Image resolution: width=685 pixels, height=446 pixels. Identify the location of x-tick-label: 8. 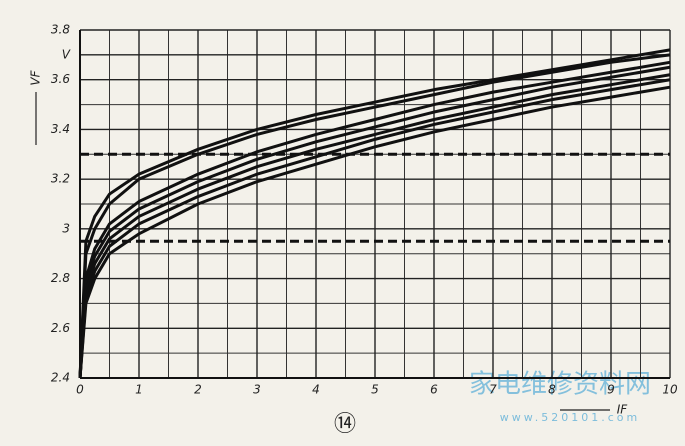
(552, 390).